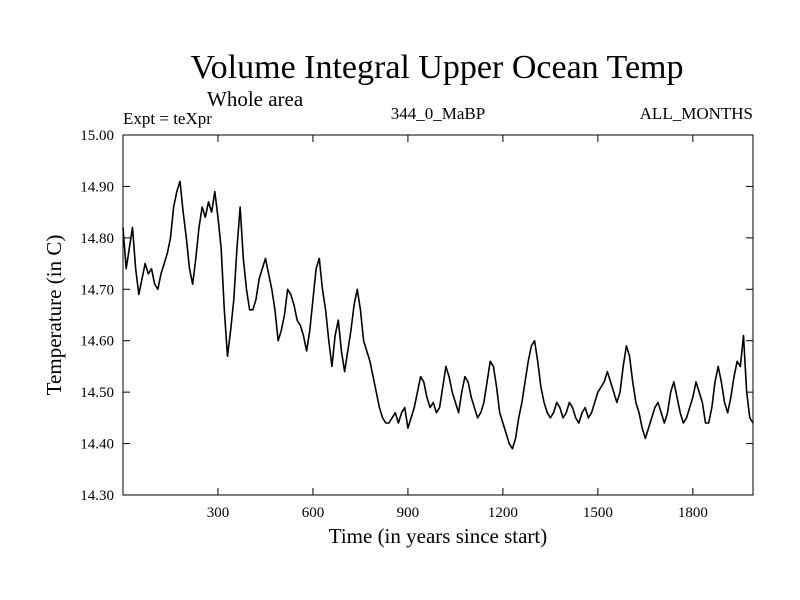  Describe the element at coordinates (598, 513) in the screenshot. I see `x-tick-label: 1500` at that location.